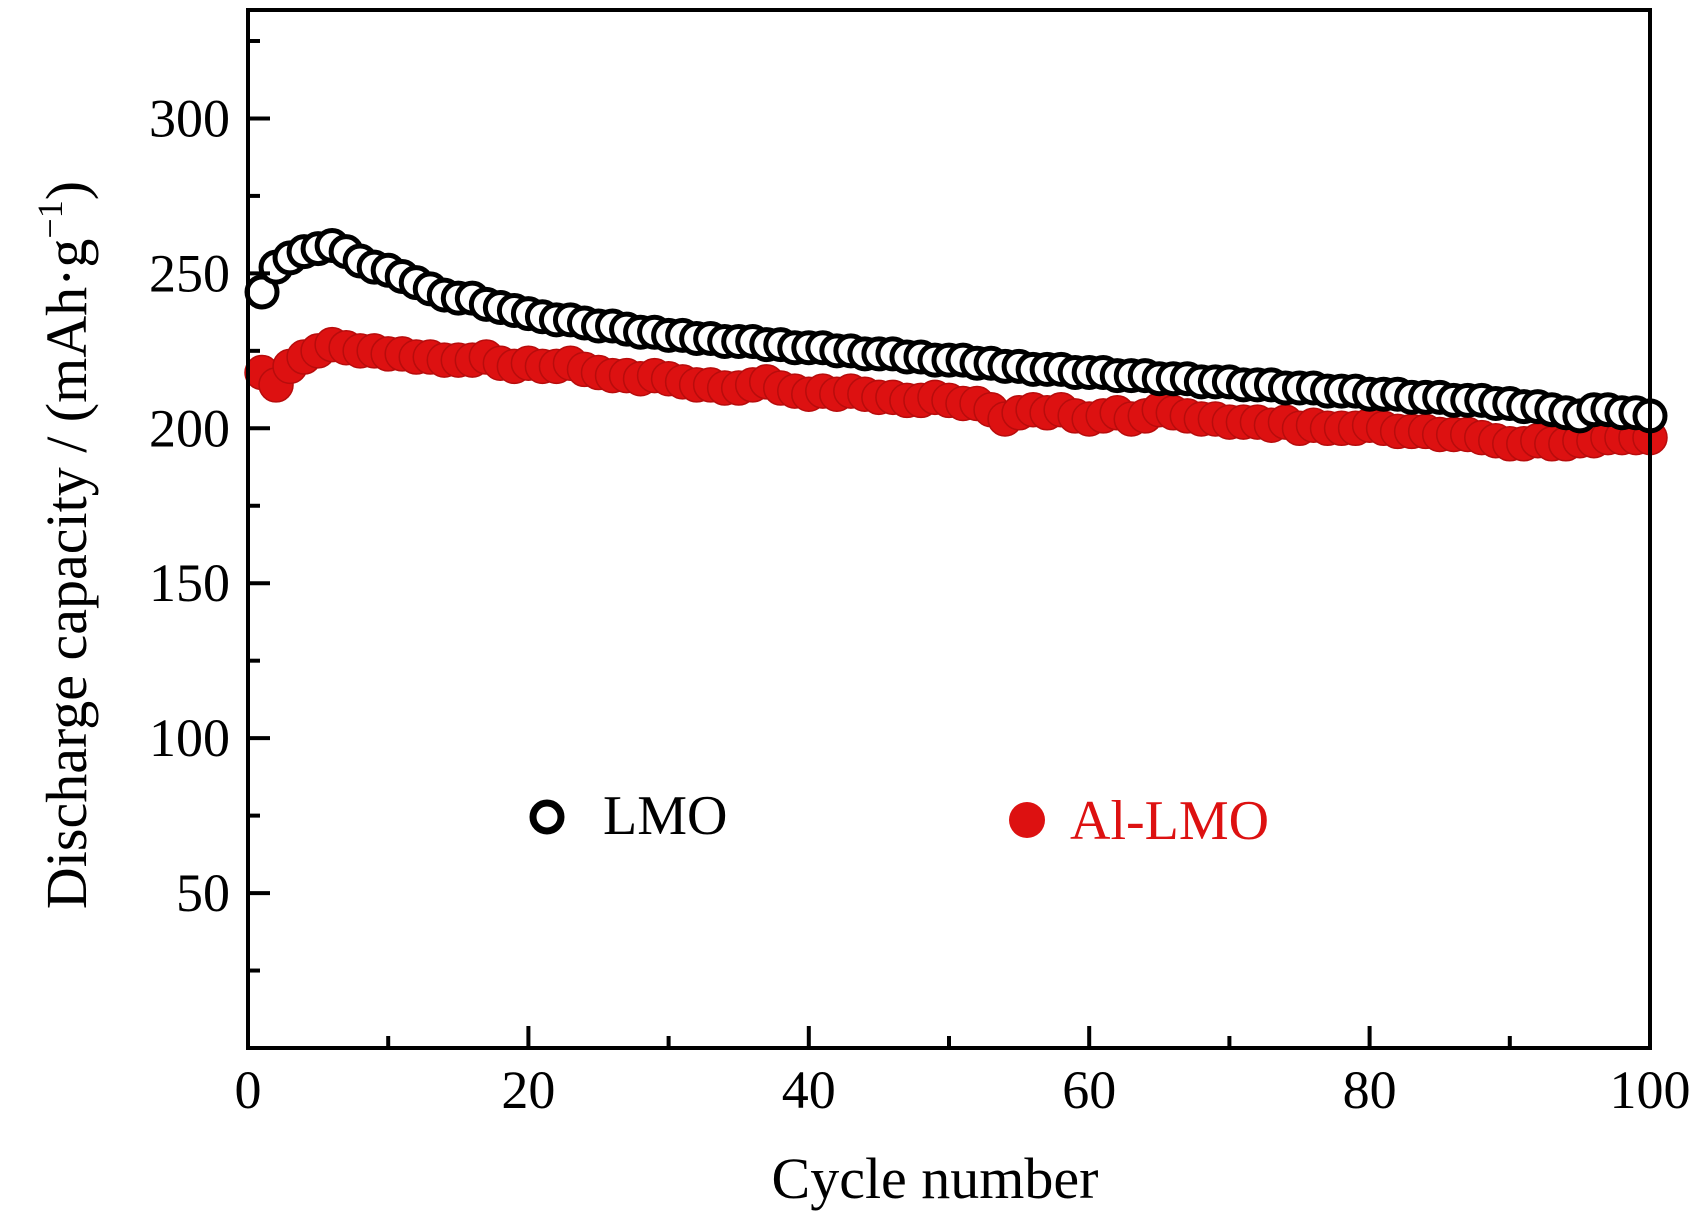 This screenshot has width=1699, height=1214. Describe the element at coordinates (66, 190) in the screenshot. I see `y-axis-title-close: )` at that location.